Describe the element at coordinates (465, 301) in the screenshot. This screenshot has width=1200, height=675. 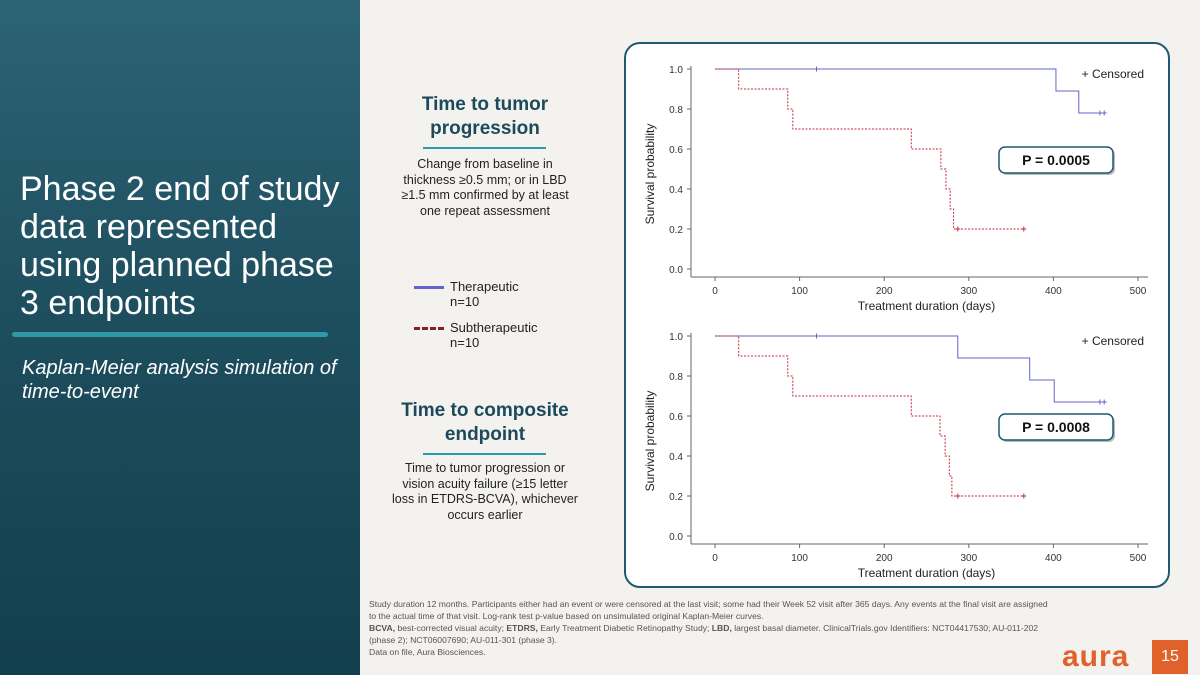
I see `legend-n-therapeutic: n=10` at that location.